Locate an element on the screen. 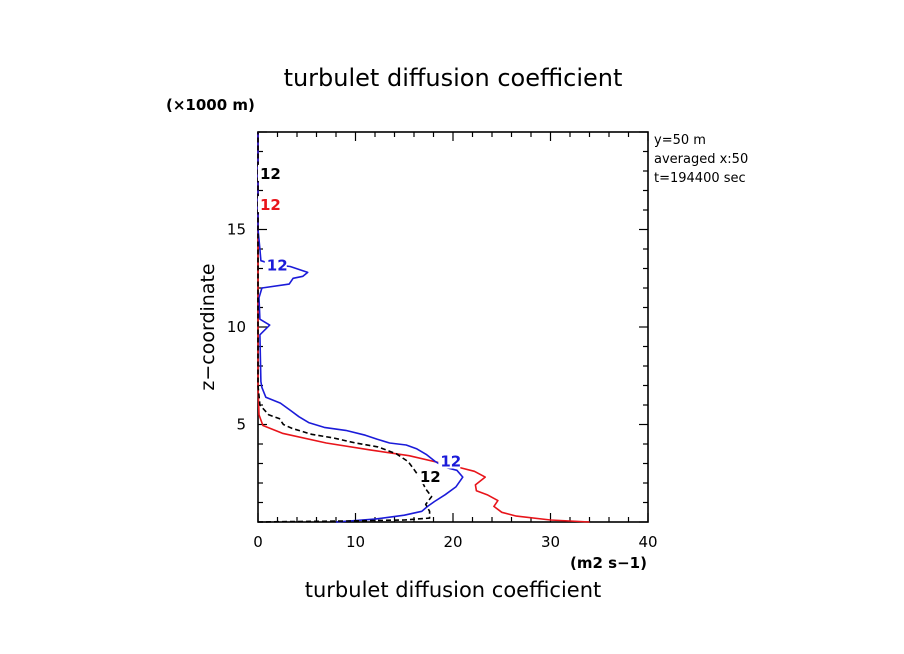 The image size is (904, 654). annotation-averaged: averaged x:50 is located at coordinates (701, 159).